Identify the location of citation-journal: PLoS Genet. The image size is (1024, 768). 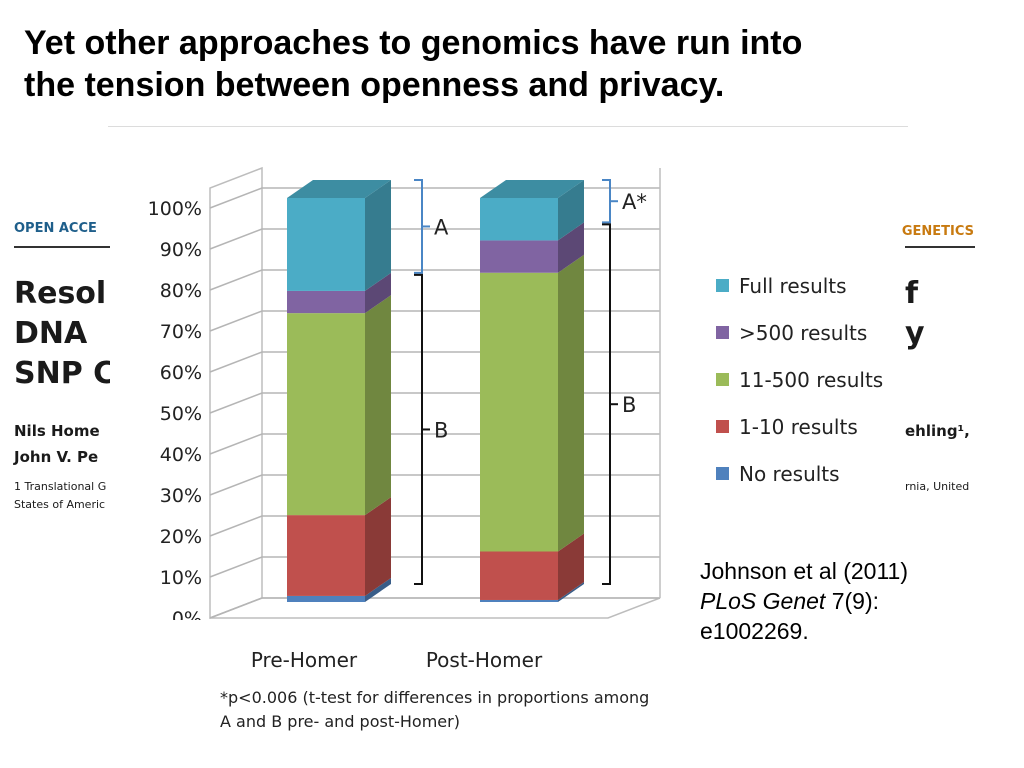
(763, 601).